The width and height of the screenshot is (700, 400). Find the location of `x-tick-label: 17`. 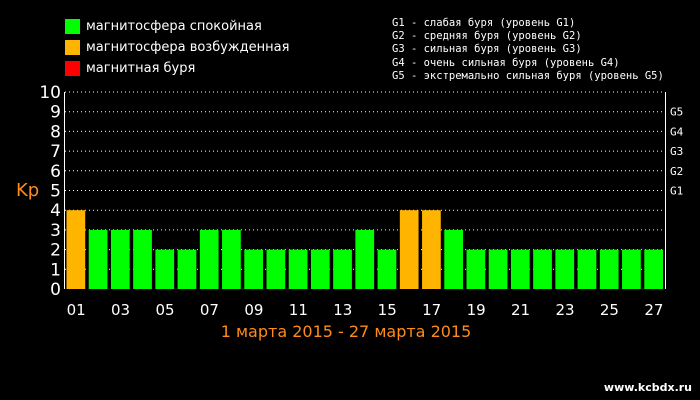

x-tick-label: 17 is located at coordinates (431, 310).